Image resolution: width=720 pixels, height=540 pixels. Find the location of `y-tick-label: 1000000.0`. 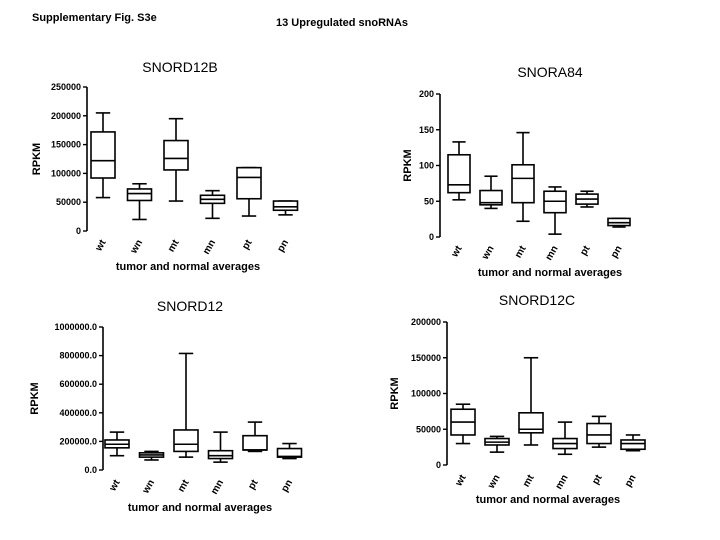

y-tick-label: 1000000.0 is located at coordinates (75, 327).